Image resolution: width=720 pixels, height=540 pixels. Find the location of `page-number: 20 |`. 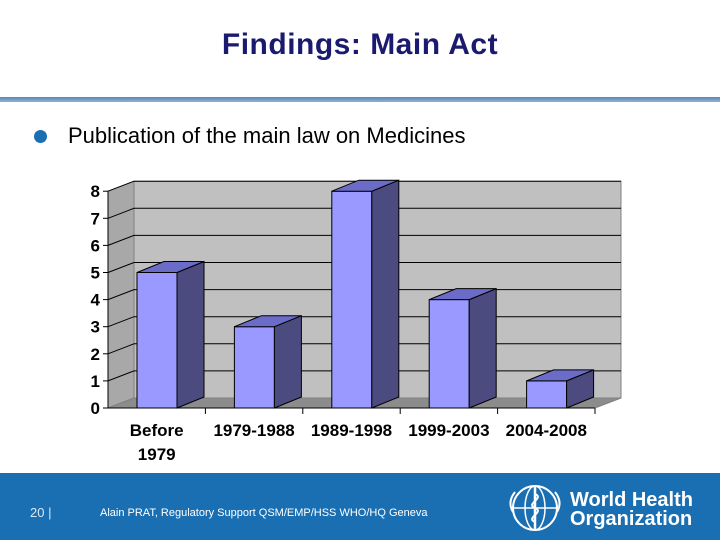

page-number: 20 | is located at coordinates (41, 512).